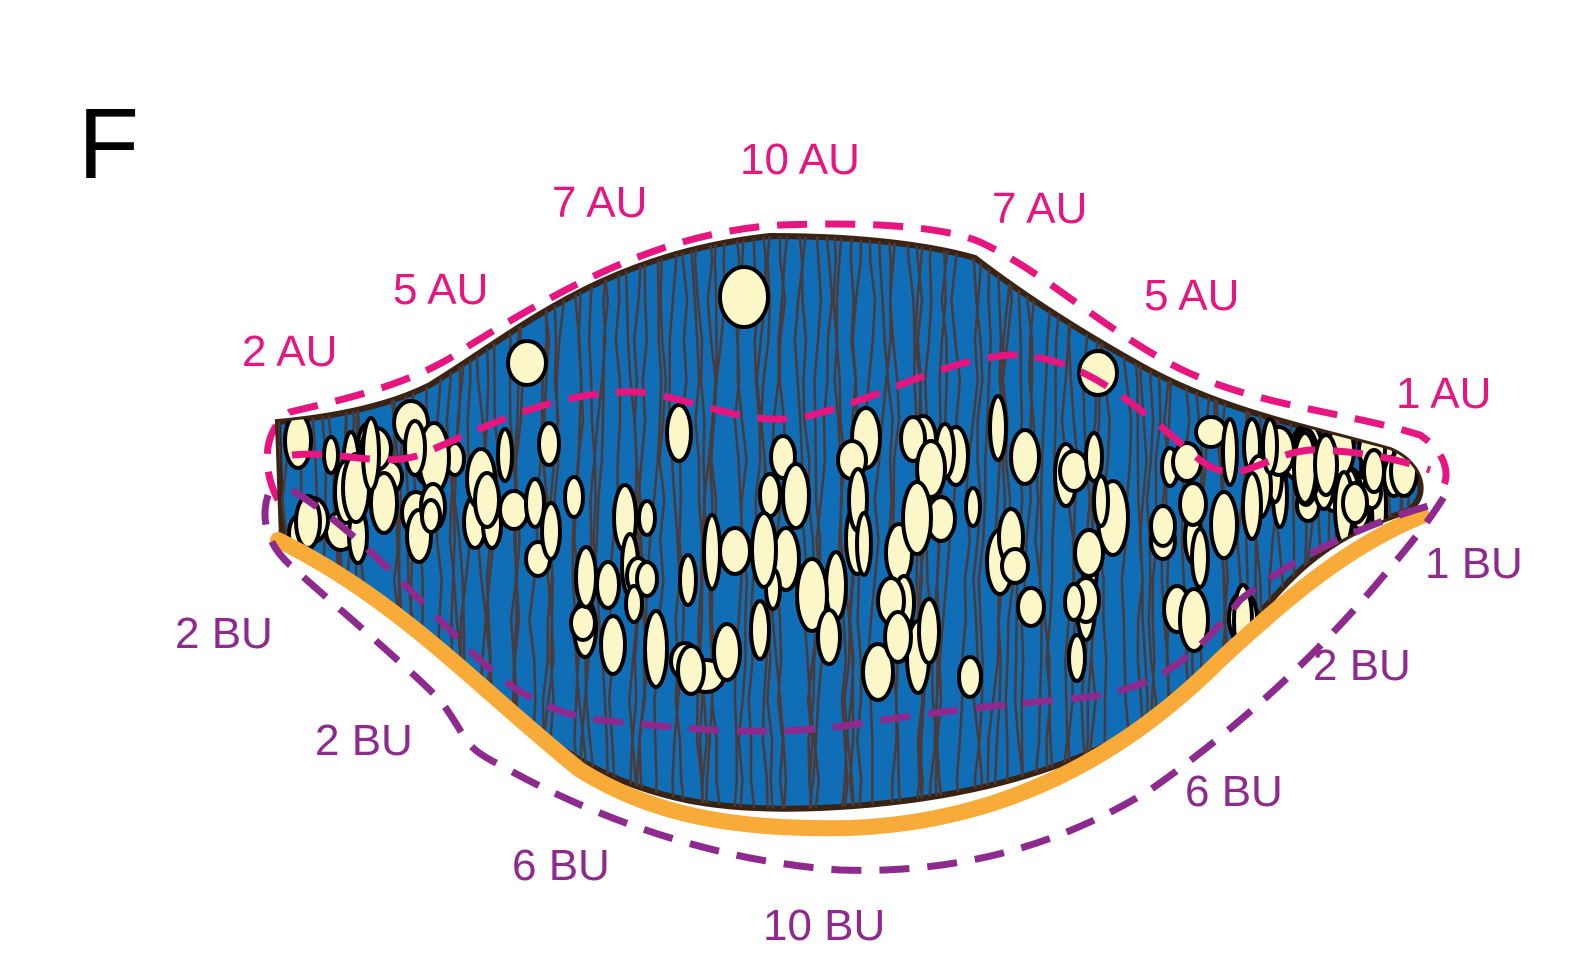 The image size is (1587, 978). What do you see at coordinates (599, 202) in the screenshot?
I see `above-label-7au-left: 7 AU` at bounding box center [599, 202].